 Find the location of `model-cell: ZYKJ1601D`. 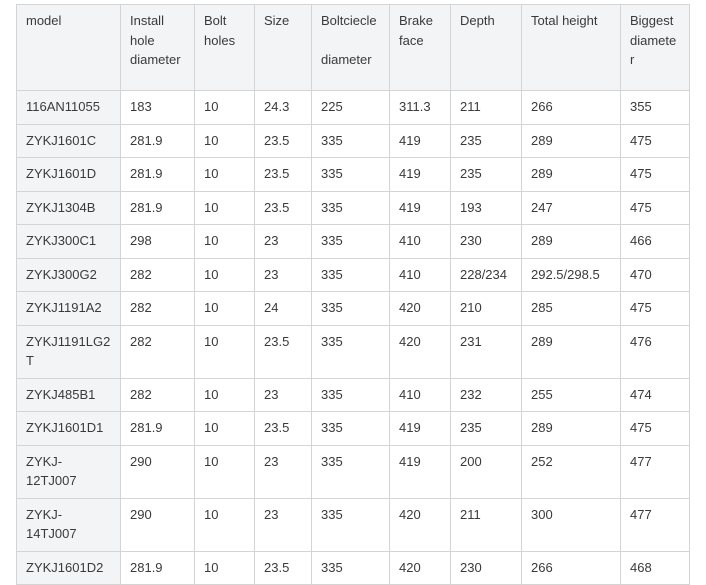

model-cell: ZYKJ1601D is located at coordinates (68, 174).